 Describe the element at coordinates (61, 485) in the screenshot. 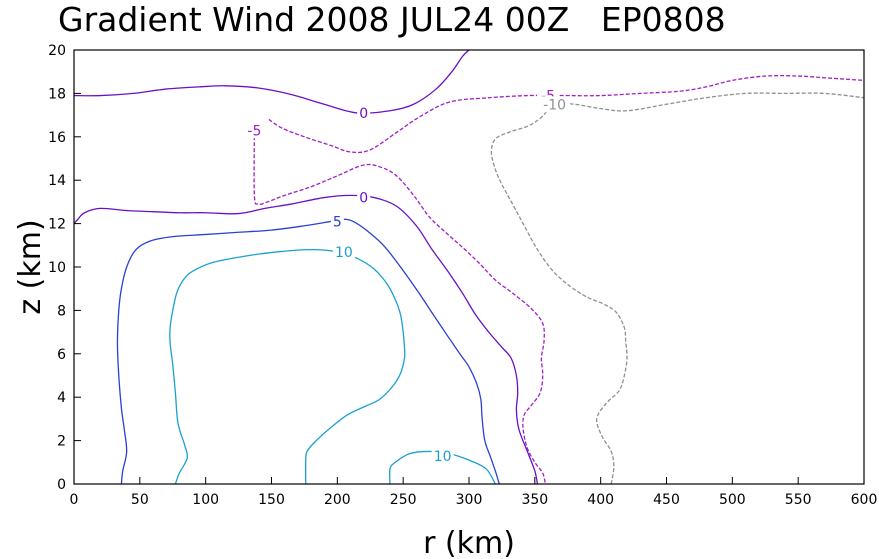

I see `y-tick-label: 0` at that location.